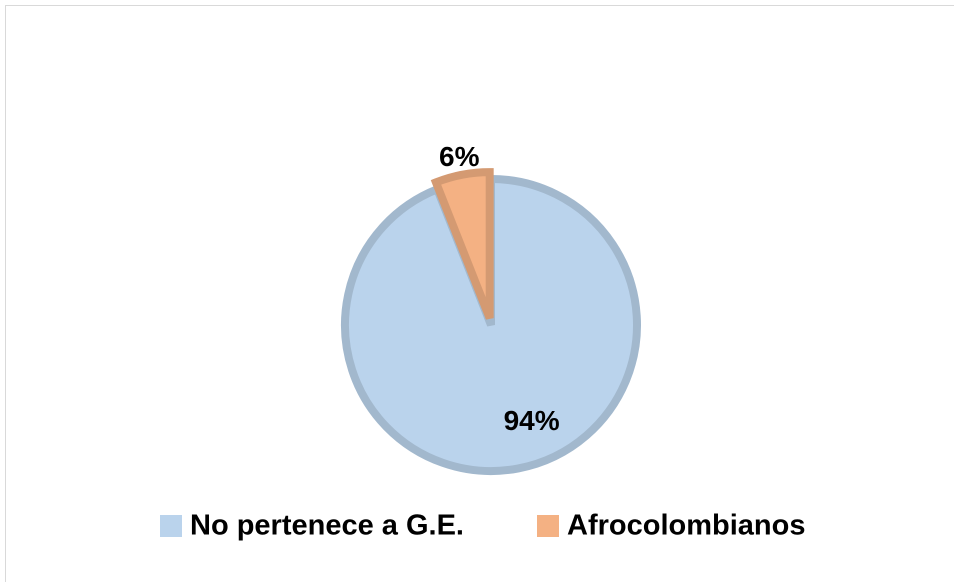 This screenshot has width=954, height=582. What do you see at coordinates (686, 526) in the screenshot?
I see `legend-label: Afrocolombianos` at bounding box center [686, 526].